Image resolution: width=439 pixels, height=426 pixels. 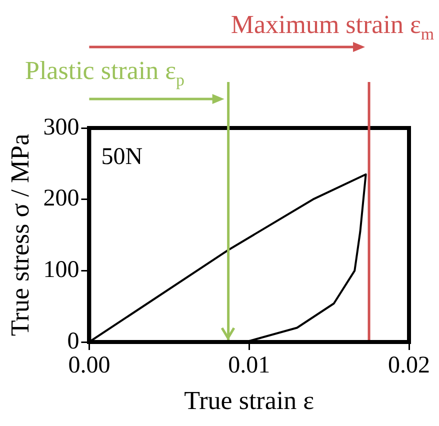 I want to click on x-axis-title: True strain ε, so click(x=249, y=401).